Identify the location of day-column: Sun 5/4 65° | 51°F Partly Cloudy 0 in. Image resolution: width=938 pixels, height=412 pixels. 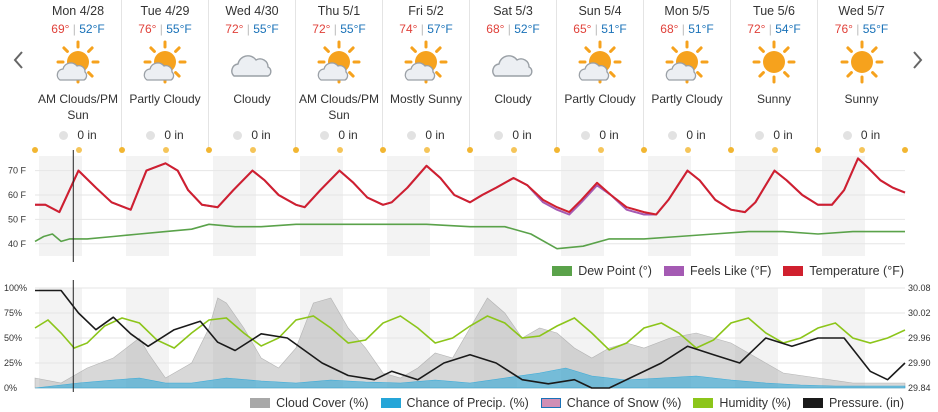
(600, 75).